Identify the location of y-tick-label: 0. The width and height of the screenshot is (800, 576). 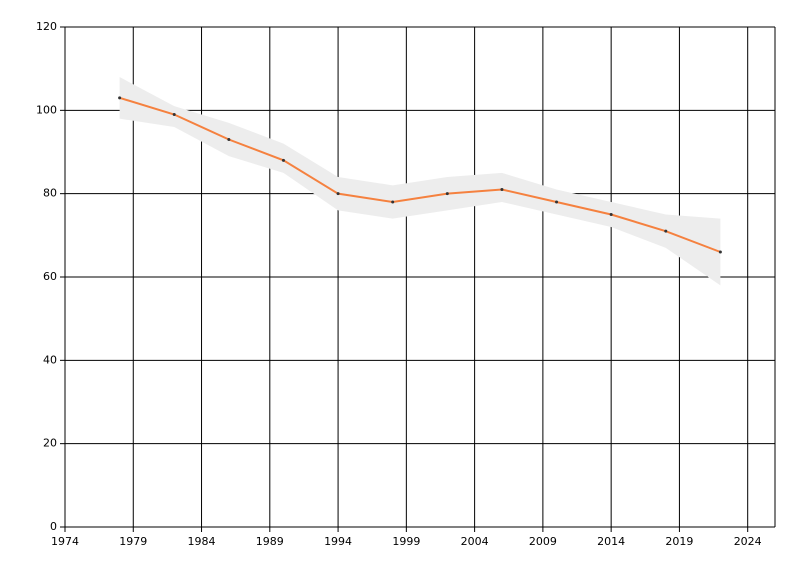
(53, 526).